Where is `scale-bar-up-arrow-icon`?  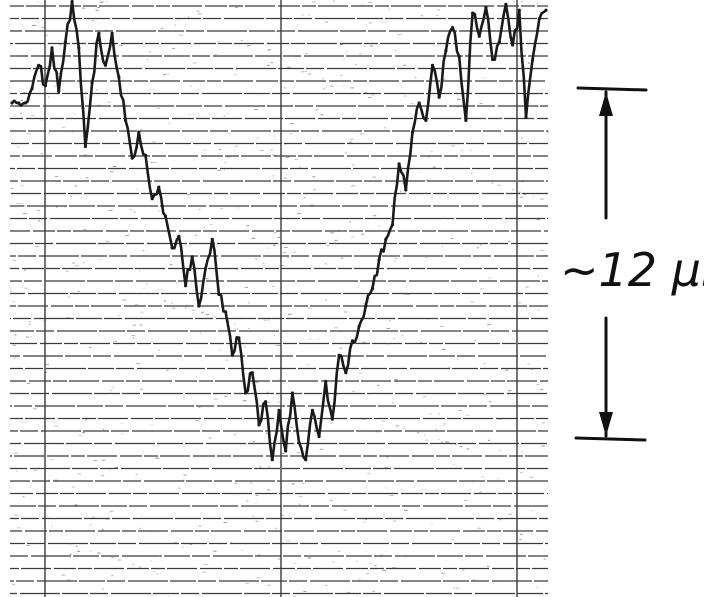
scale-bar-up-arrow-icon is located at coordinates (606, 104).